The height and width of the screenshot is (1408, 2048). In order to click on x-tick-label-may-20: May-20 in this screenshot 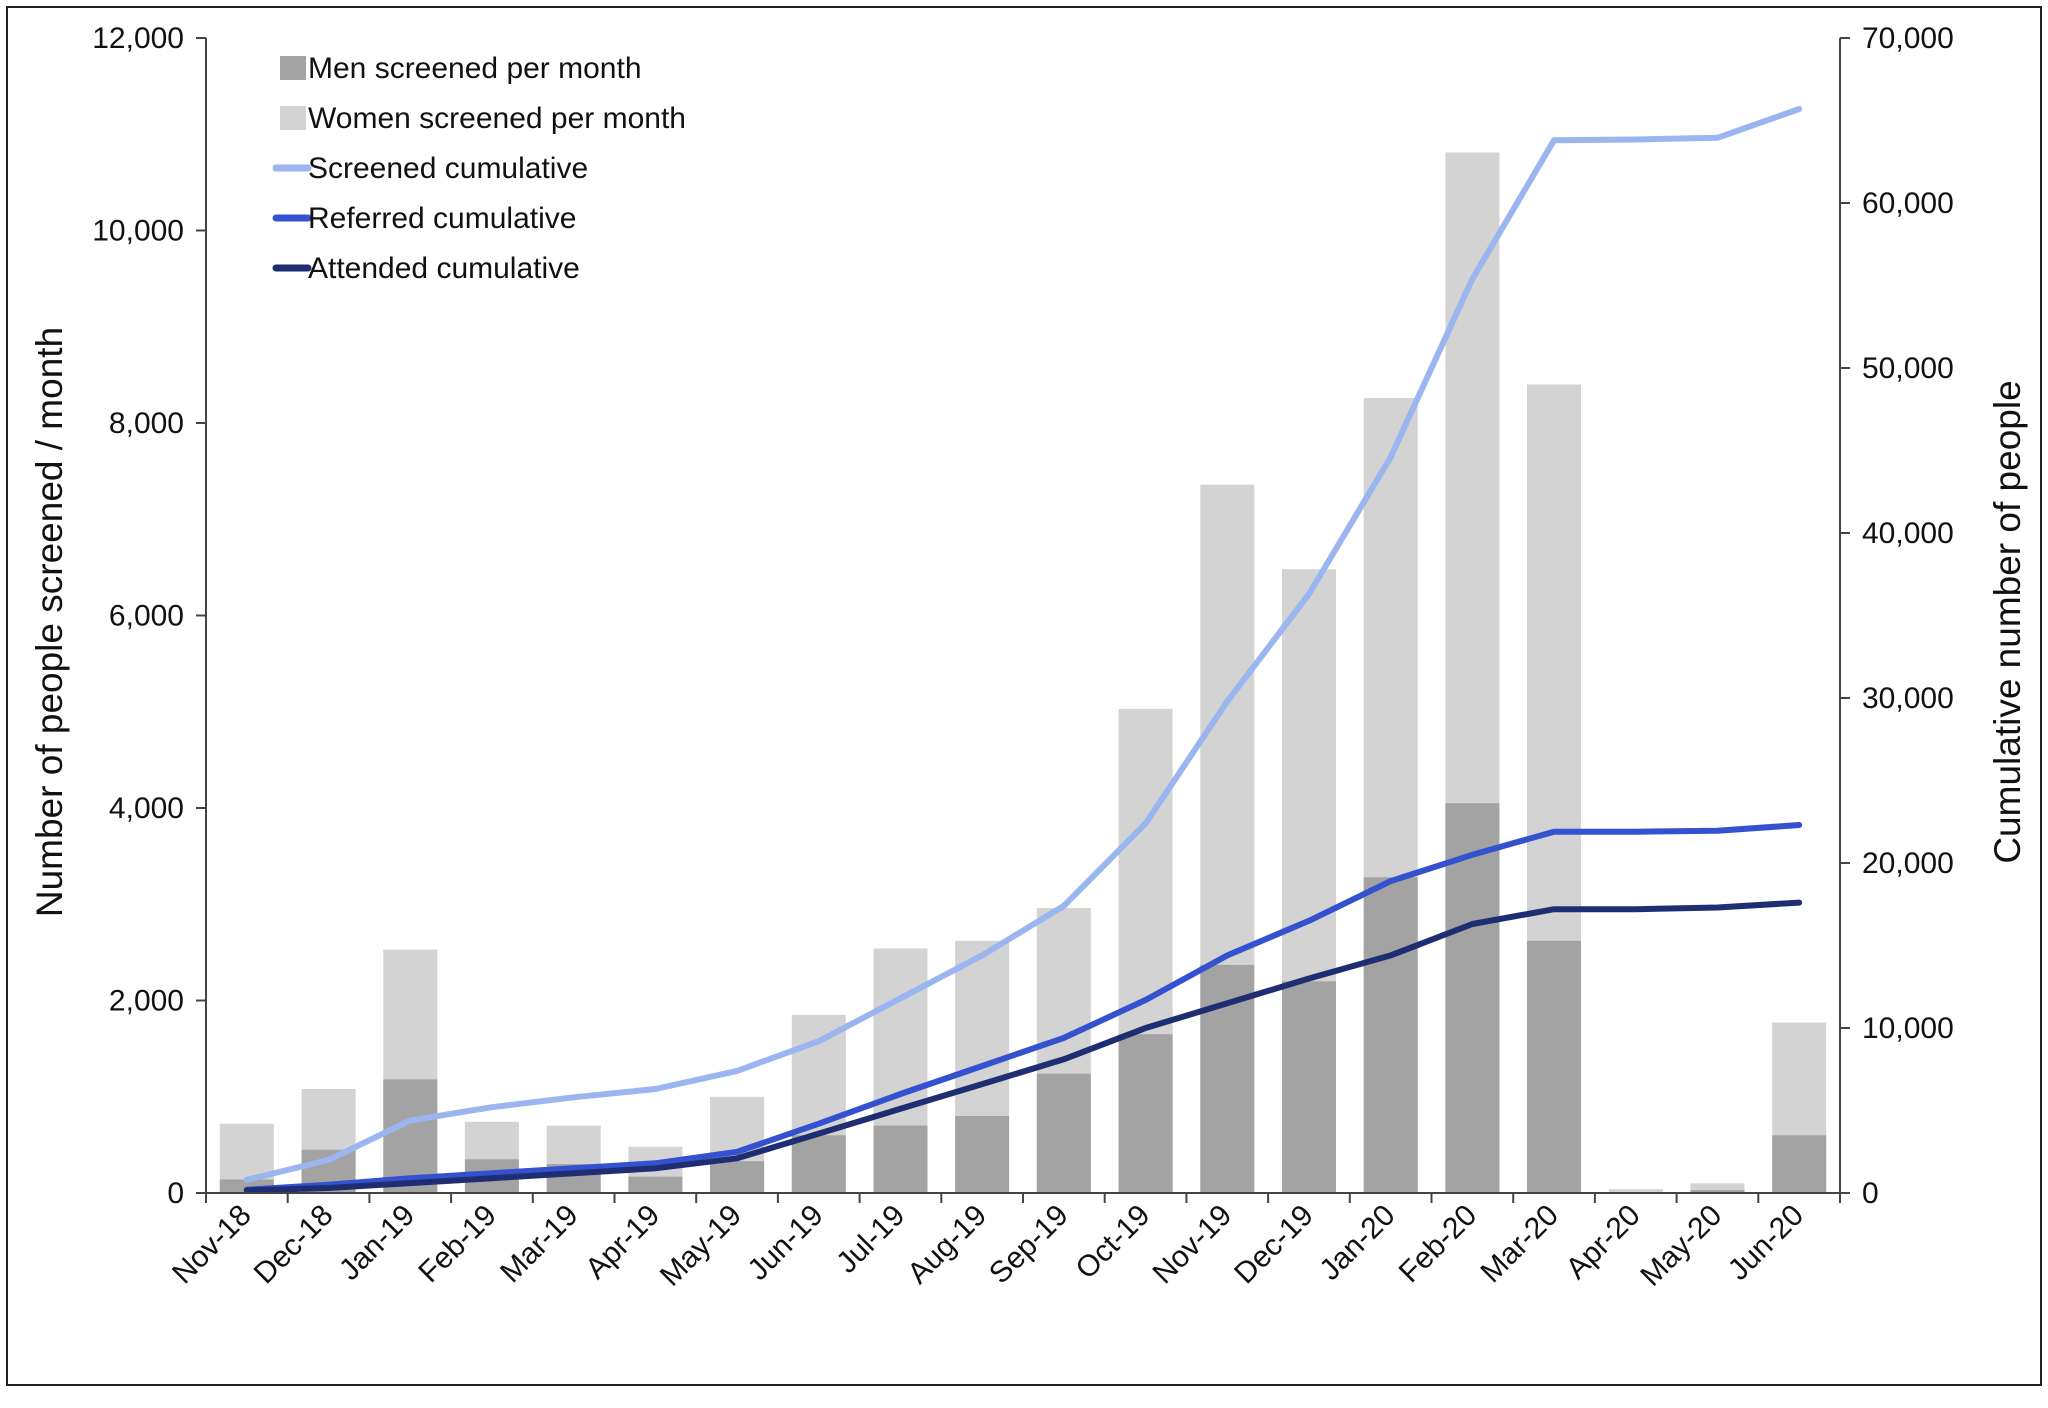, I will do `click(1681, 1246)`.